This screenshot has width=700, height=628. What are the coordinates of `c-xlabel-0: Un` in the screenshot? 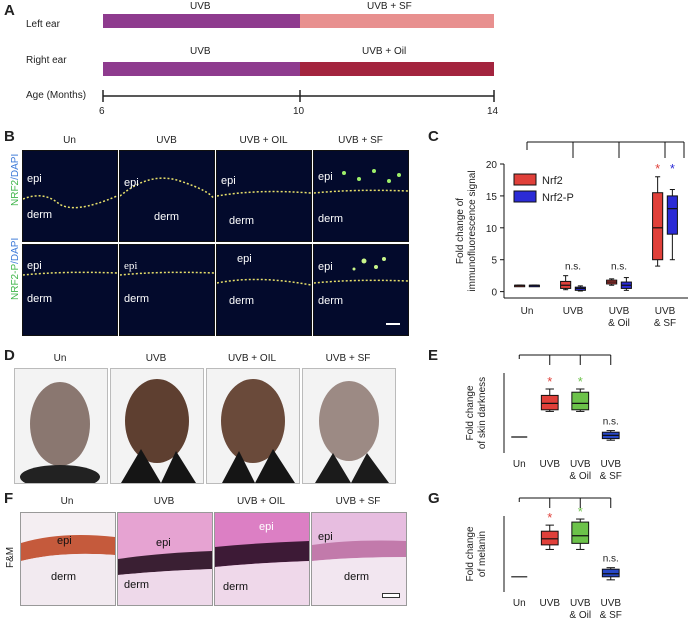 It's located at (527, 311).